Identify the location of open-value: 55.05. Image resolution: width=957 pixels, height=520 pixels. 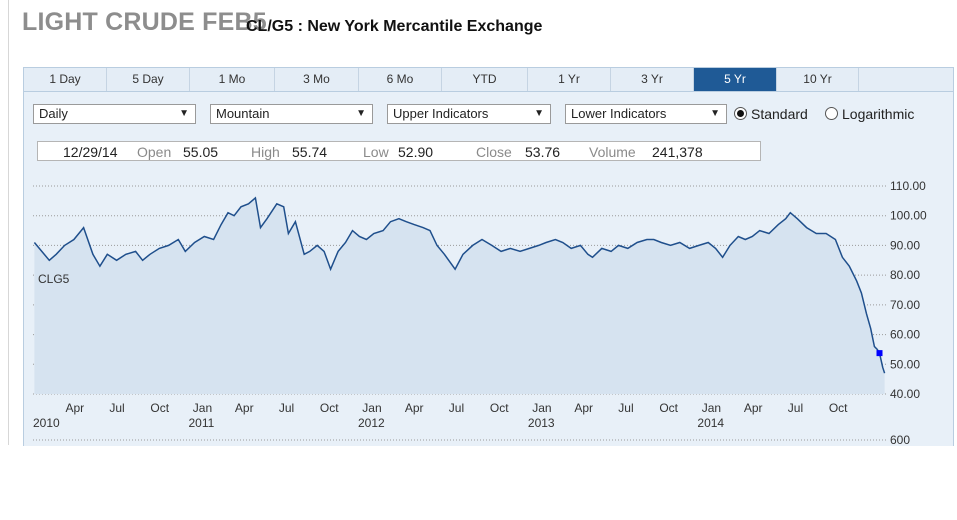
(201, 152).